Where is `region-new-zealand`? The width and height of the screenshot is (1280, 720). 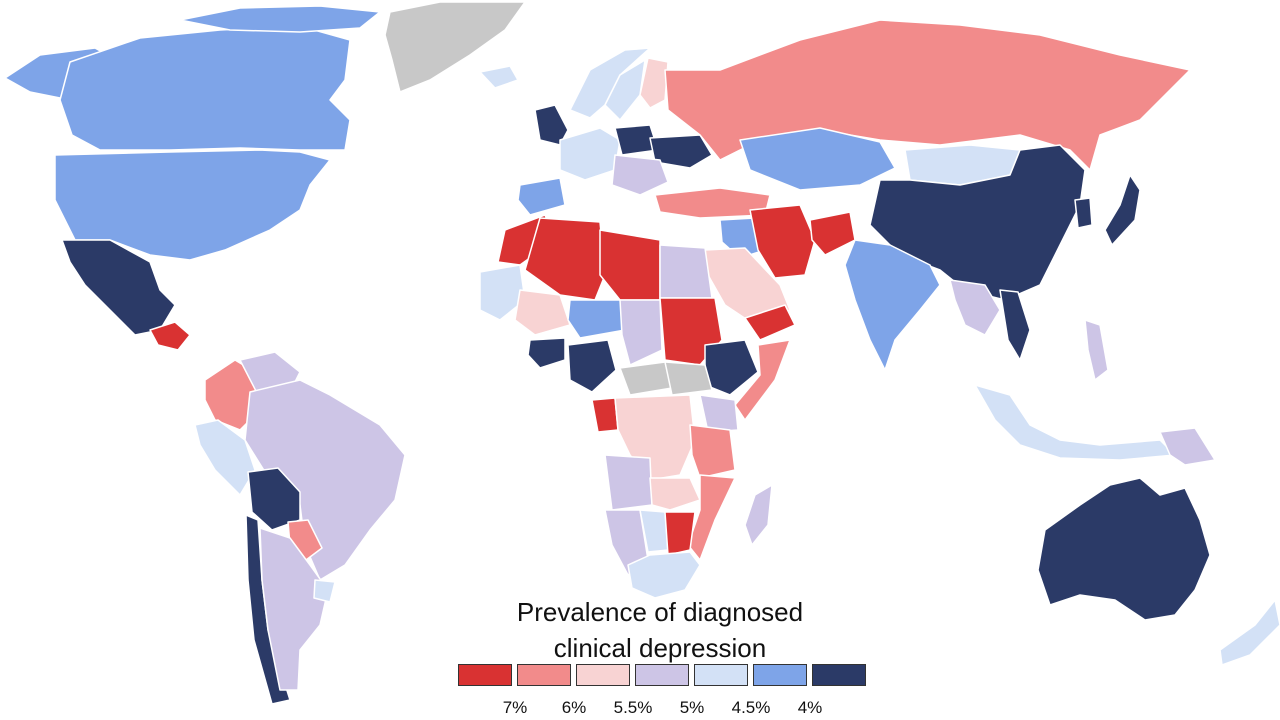
region-new-zealand is located at coordinates (1249, 632).